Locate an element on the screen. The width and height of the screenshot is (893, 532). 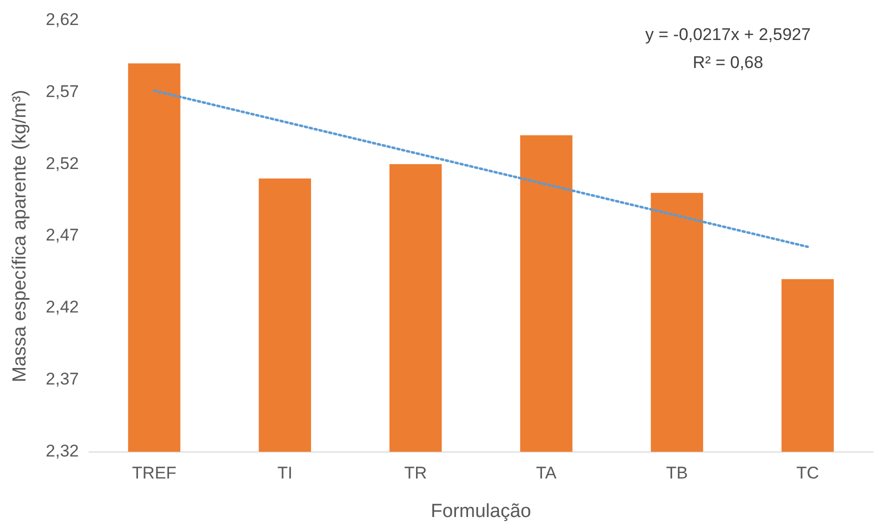
annotation: y = -0,0217x + 2,5927 is located at coordinates (728, 34).